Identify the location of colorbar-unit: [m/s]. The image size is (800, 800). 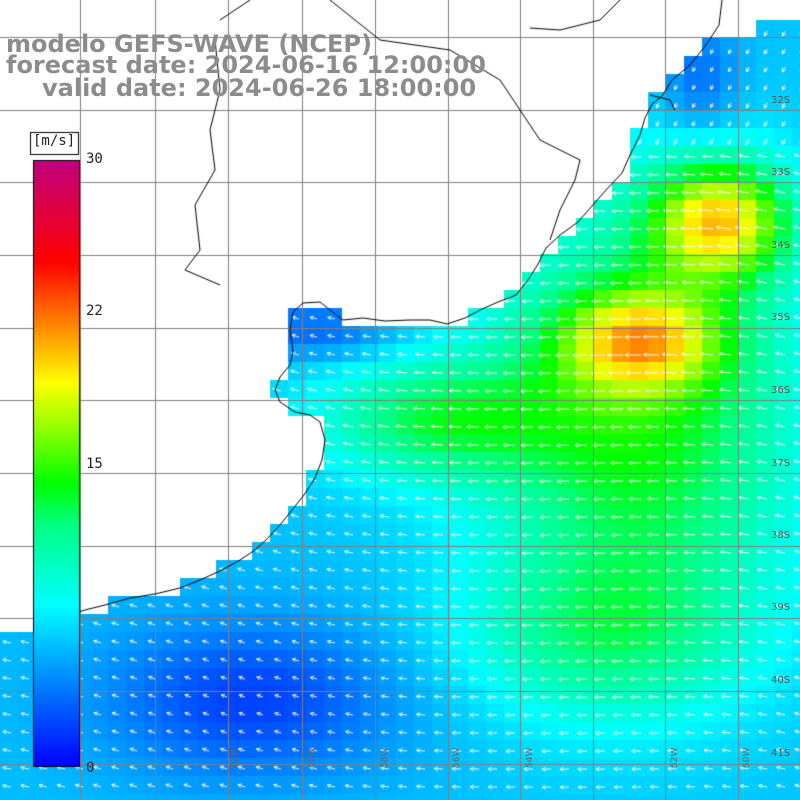
(54, 141).